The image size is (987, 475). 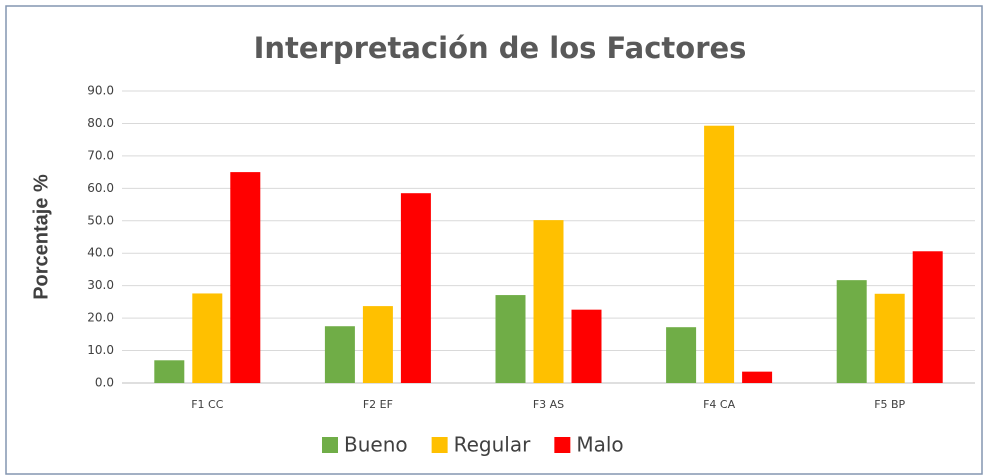 What do you see at coordinates (207, 404) in the screenshot?
I see `x-tick-label: F1 CC` at bounding box center [207, 404].